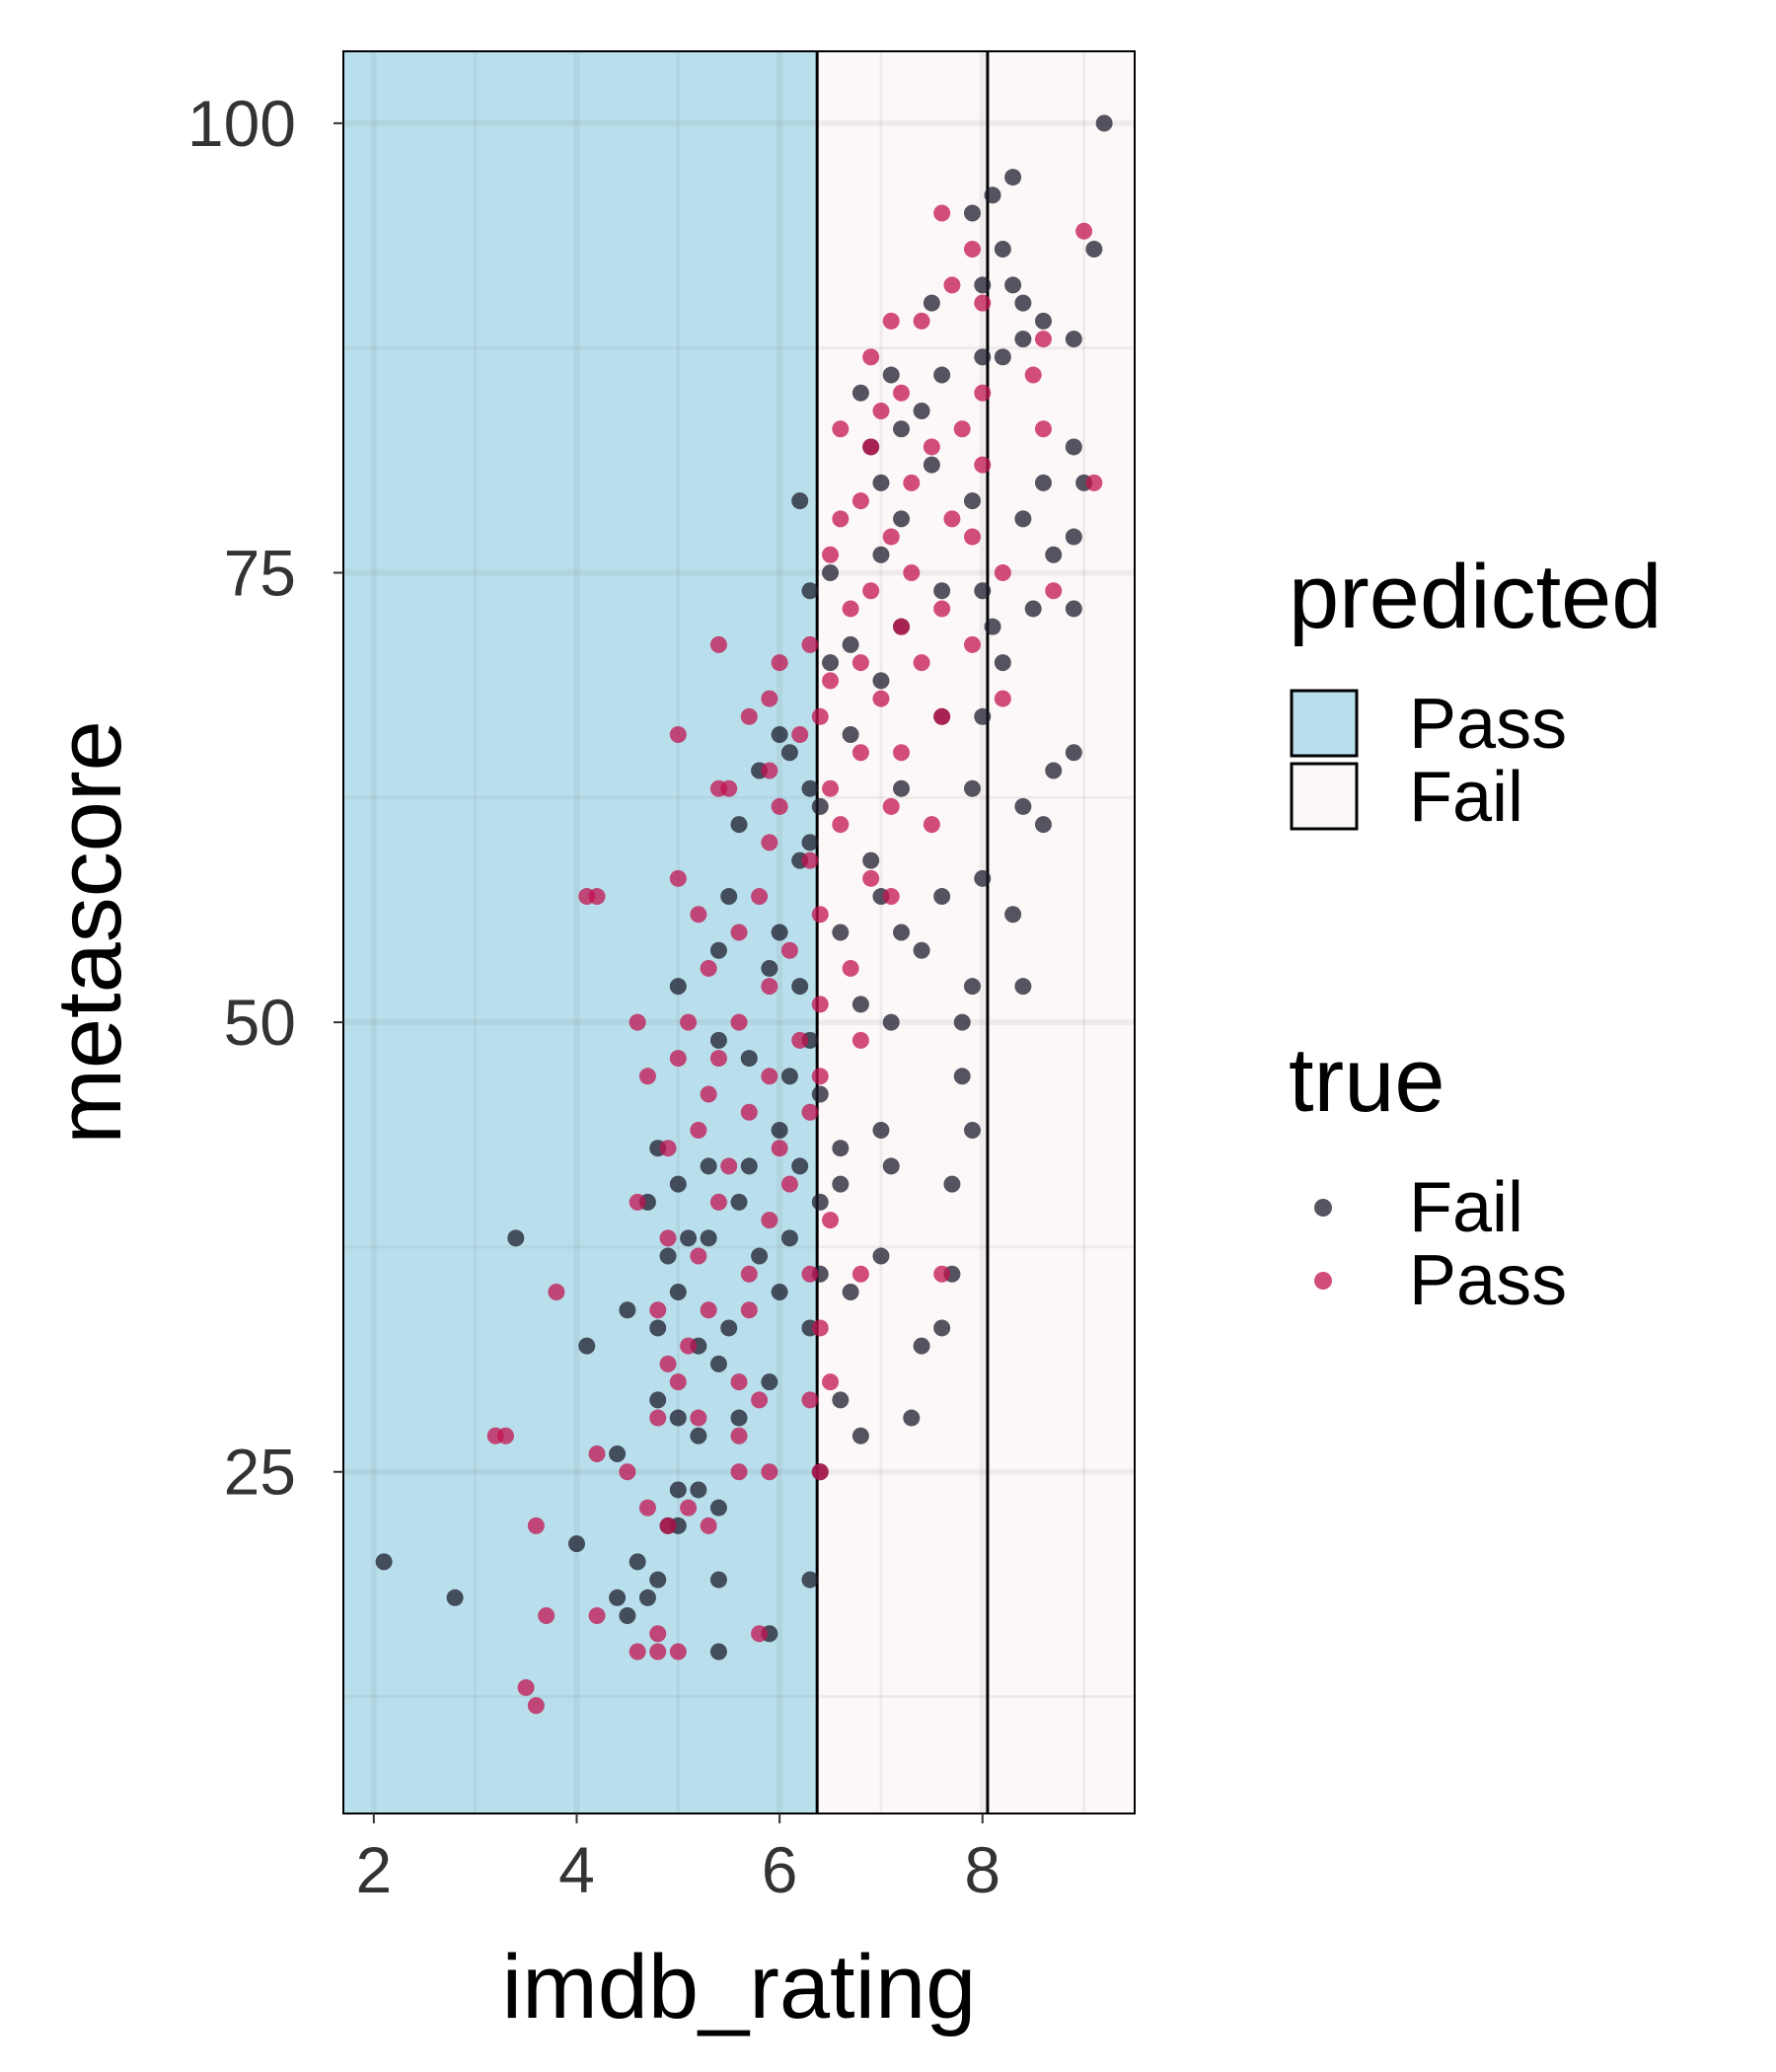  What do you see at coordinates (903, 932) in the screenshot?
I see `decision-boundaries` at bounding box center [903, 932].